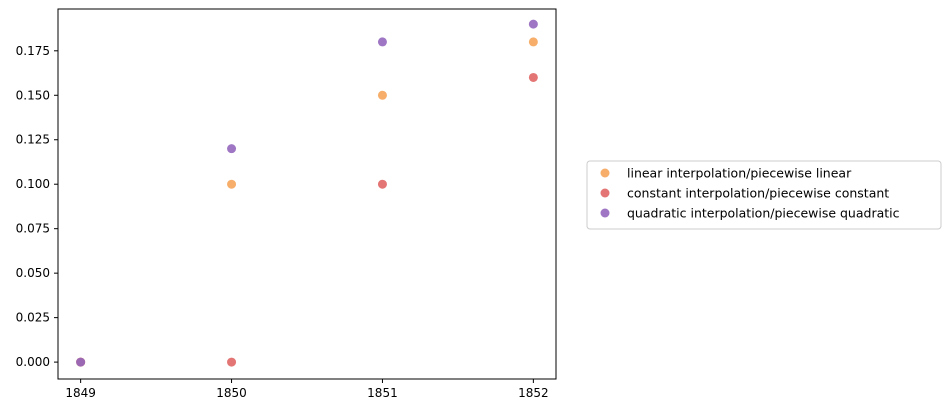 The width and height of the screenshot is (950, 413). What do you see at coordinates (533, 393) in the screenshot?
I see `x-tick-label: 1852` at bounding box center [533, 393].